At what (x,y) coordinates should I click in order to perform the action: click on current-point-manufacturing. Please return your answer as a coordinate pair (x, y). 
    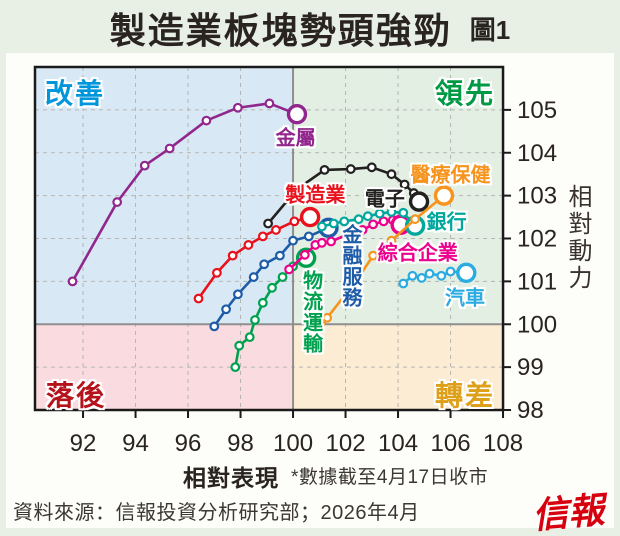
    Looking at the image, I should click on (310, 217).